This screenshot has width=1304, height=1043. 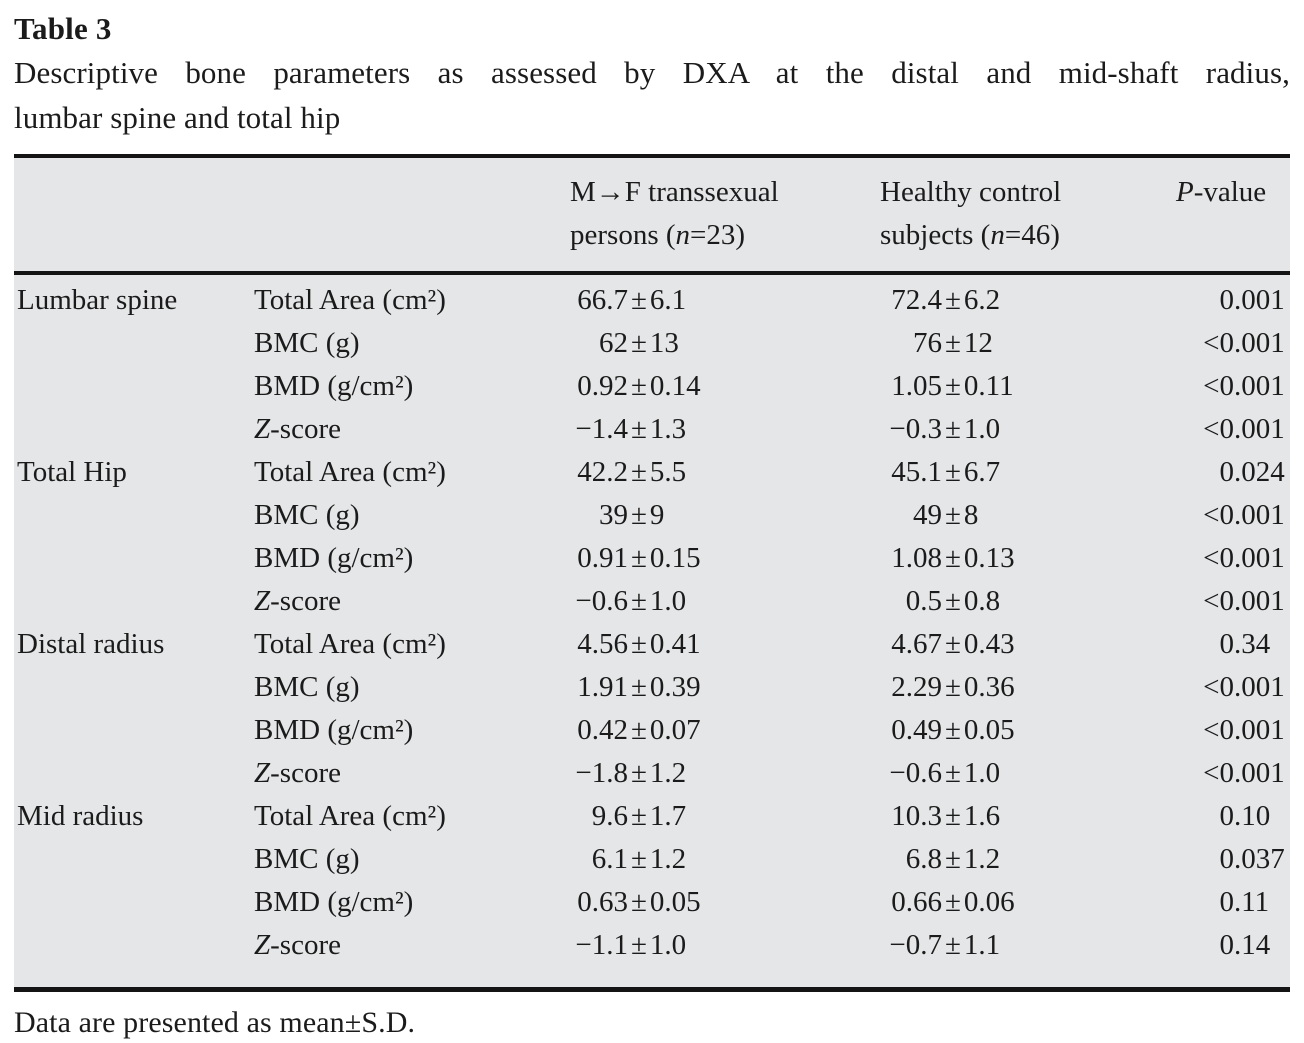 I want to click on header-transsexual-line1: M→F transsexual, so click(x=674, y=192).